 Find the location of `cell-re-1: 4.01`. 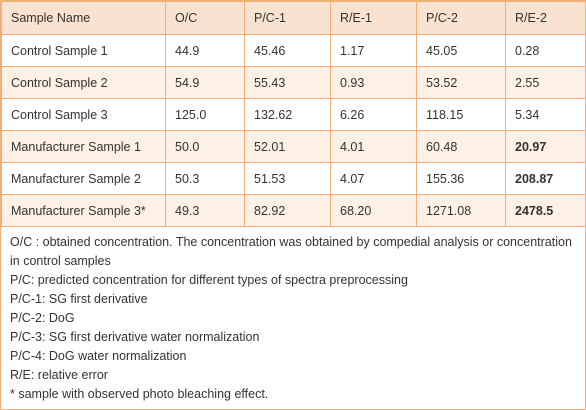

cell-re-1: 4.01 is located at coordinates (373, 146).